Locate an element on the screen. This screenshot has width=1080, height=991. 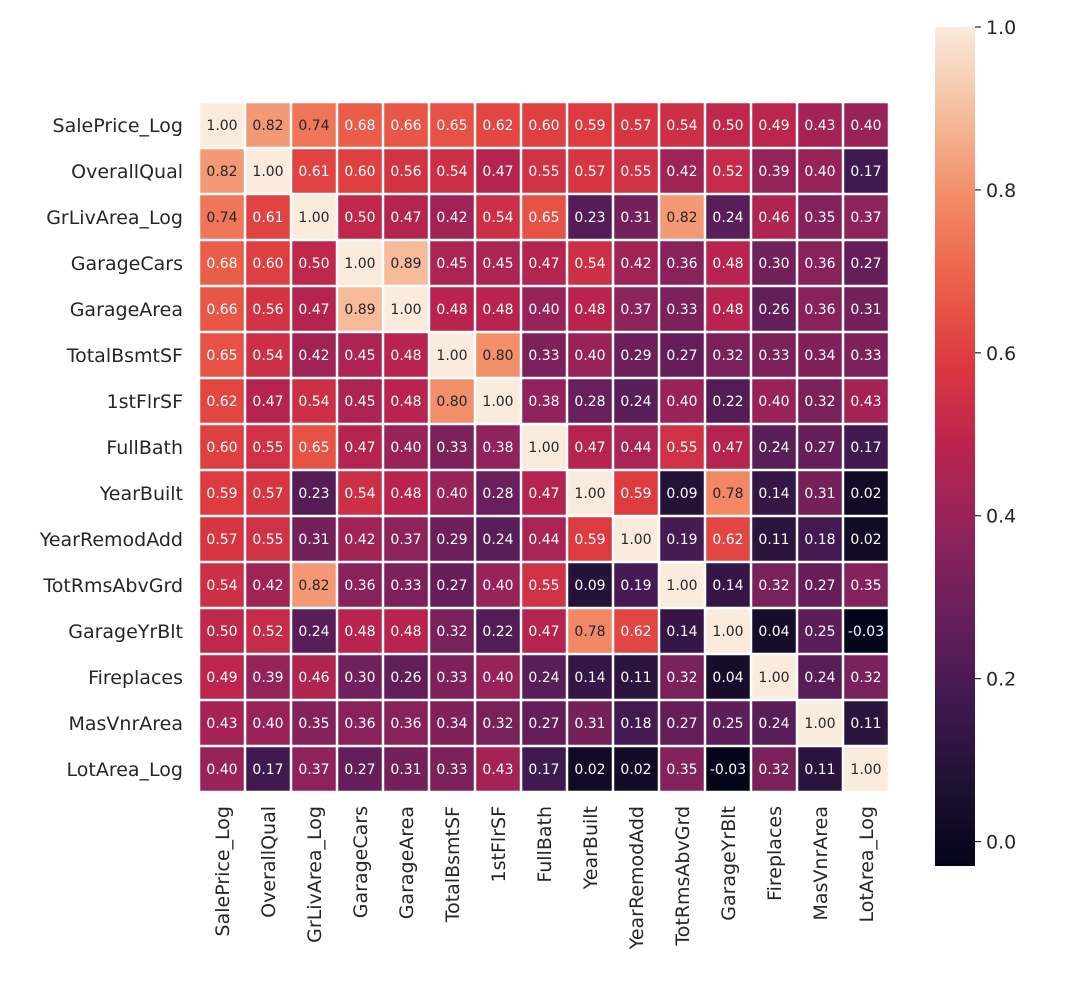
cell-value-label: 0.43 is located at coordinates (221, 724).